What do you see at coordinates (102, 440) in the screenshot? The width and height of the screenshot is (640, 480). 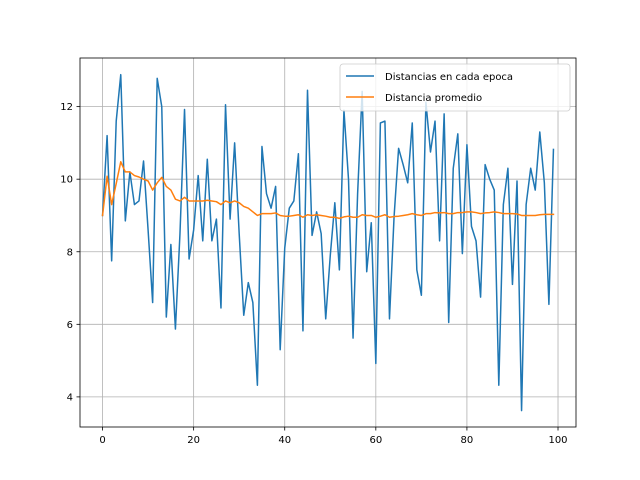 I see `x-tick-label: 0` at bounding box center [102, 440].